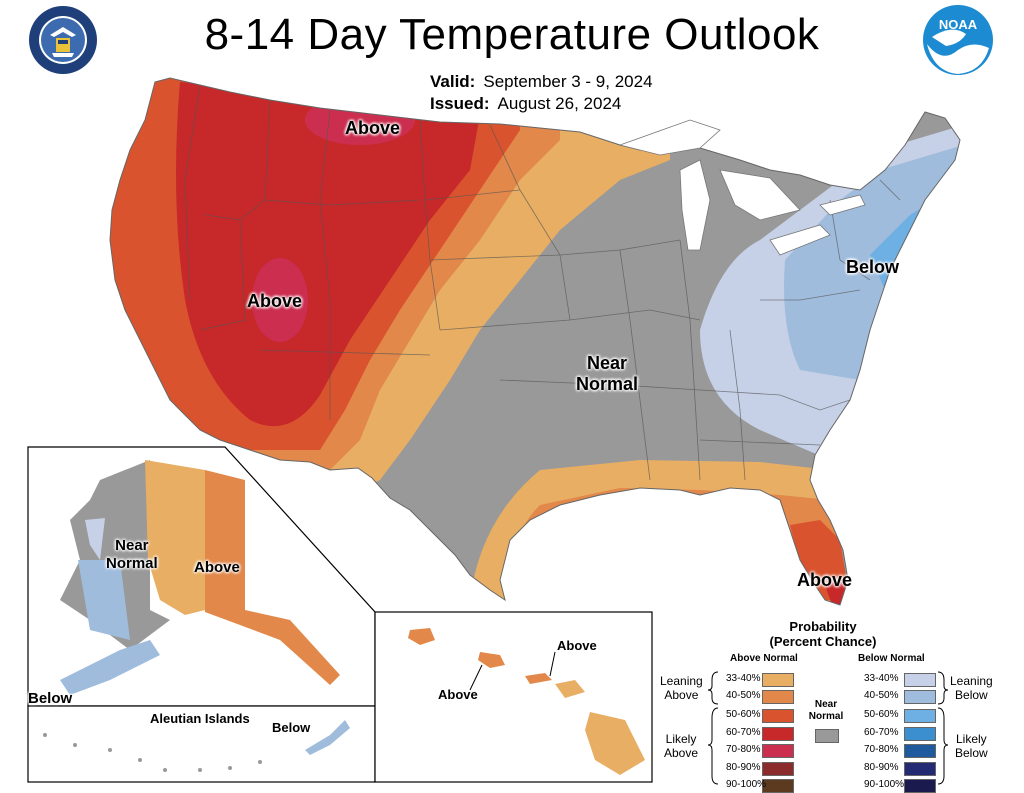 The height and width of the screenshot is (793, 1024). What do you see at coordinates (971, 688) in the screenshot?
I see `legend-leaning-below: Leaning Below` at bounding box center [971, 688].